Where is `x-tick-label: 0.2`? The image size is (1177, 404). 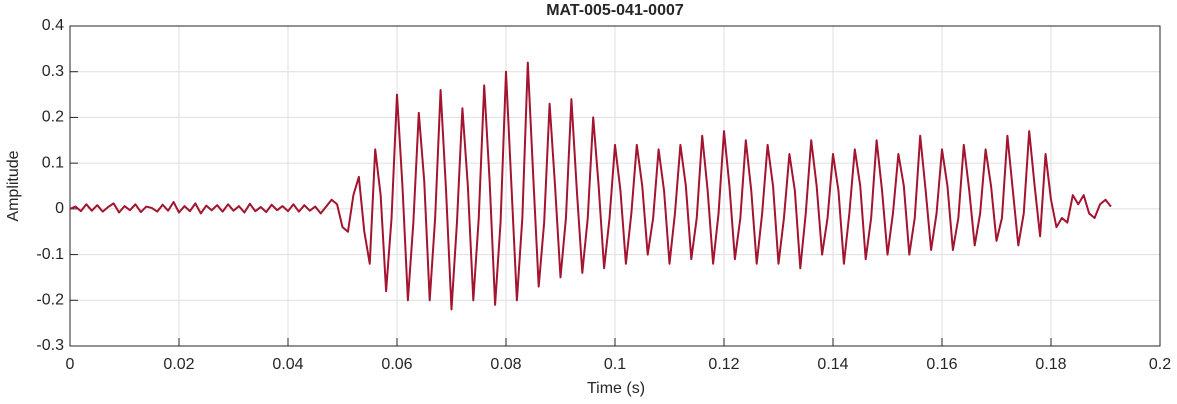
x-tick-label: 0.2 is located at coordinates (1160, 364).